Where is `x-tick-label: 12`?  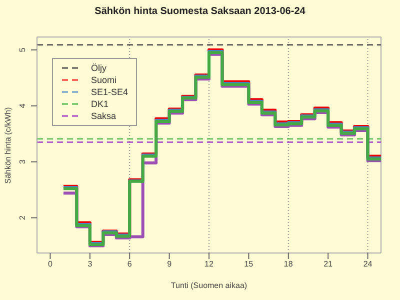 x-tick-label: 12 is located at coordinates (209, 264).